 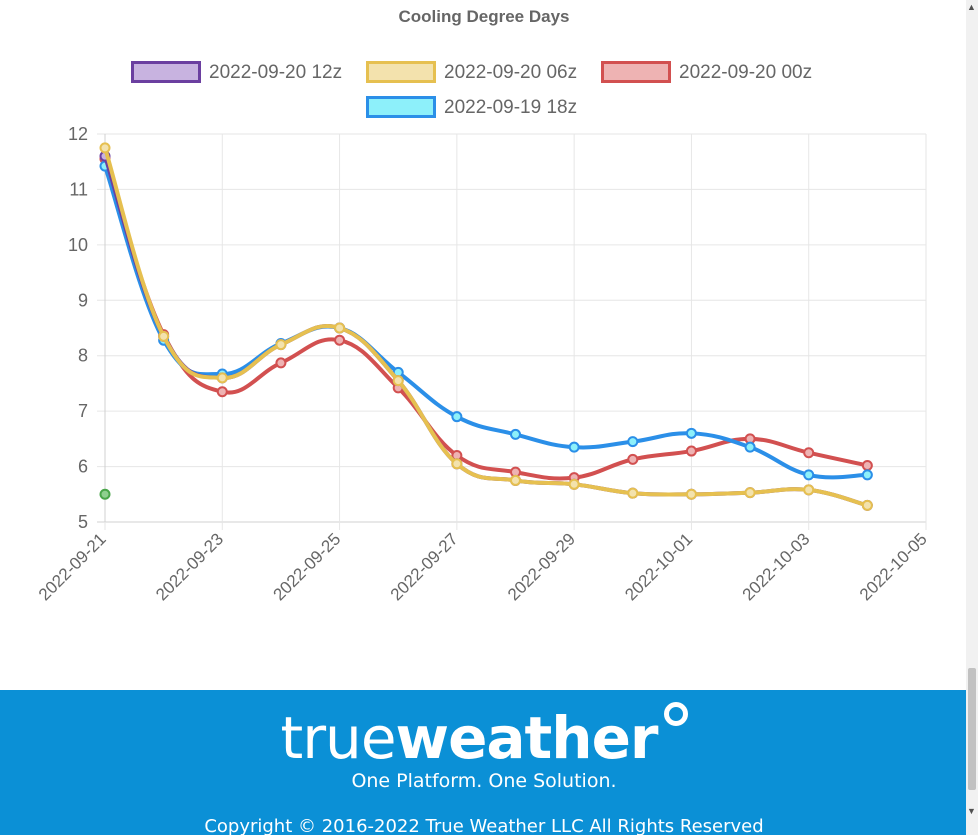 What do you see at coordinates (510, 72) in the screenshot?
I see `legend-label: 2022-09-20 06z` at bounding box center [510, 72].